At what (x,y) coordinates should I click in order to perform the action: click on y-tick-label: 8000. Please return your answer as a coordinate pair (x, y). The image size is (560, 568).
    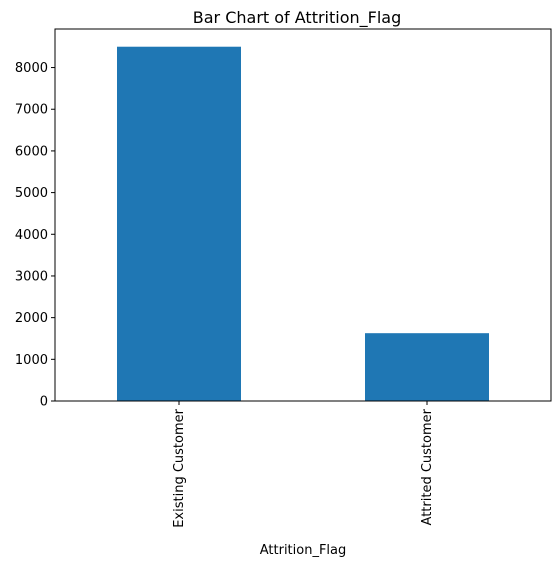
    Looking at the image, I should click on (31, 68).